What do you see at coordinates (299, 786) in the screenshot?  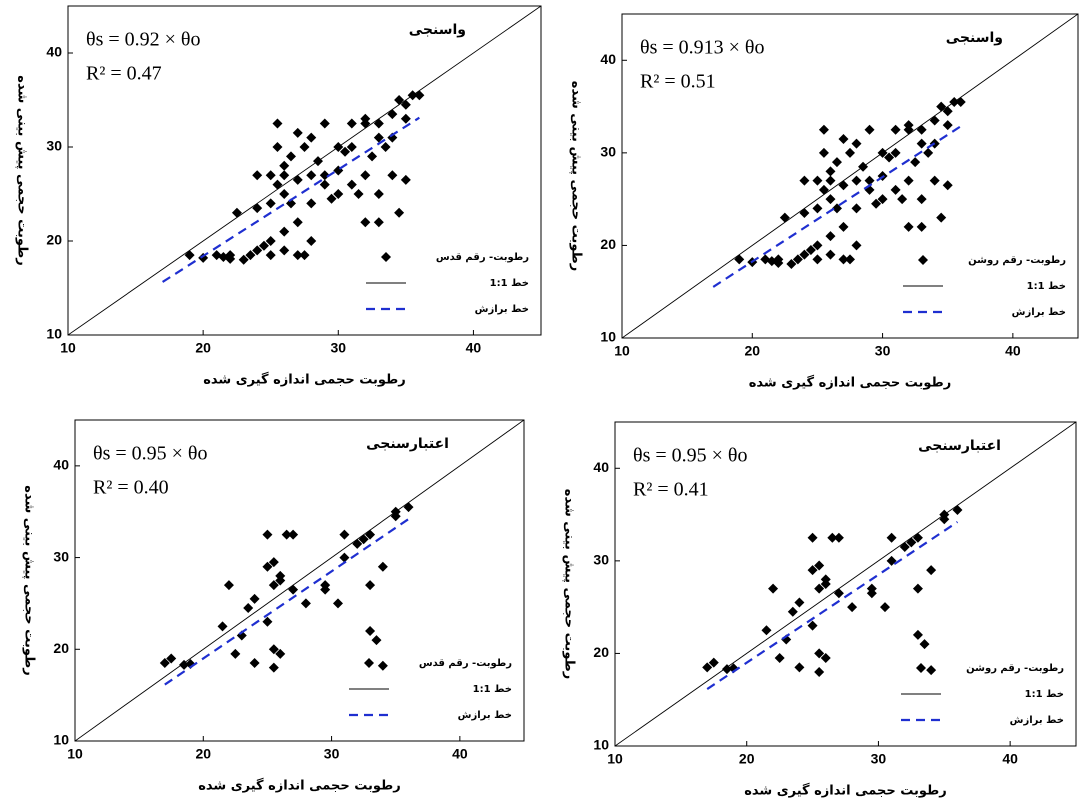 I see `x-axis-label: رطوبت حجمی اندازه گیری شده` at bounding box center [299, 786].